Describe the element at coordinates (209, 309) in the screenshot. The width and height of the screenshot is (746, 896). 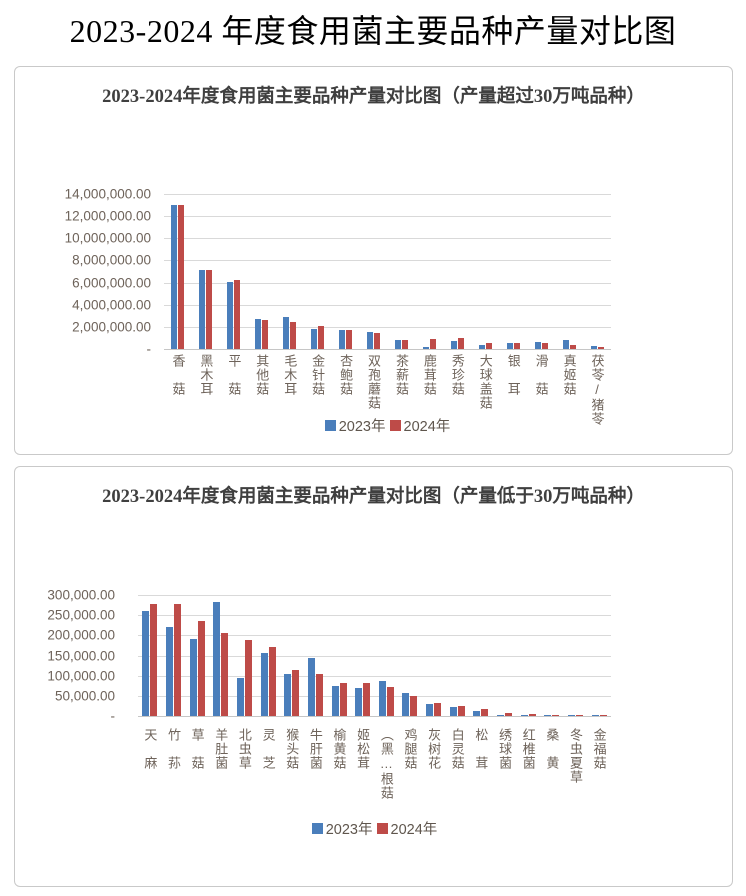
I see `bar-2024年-黑木耳` at that location.